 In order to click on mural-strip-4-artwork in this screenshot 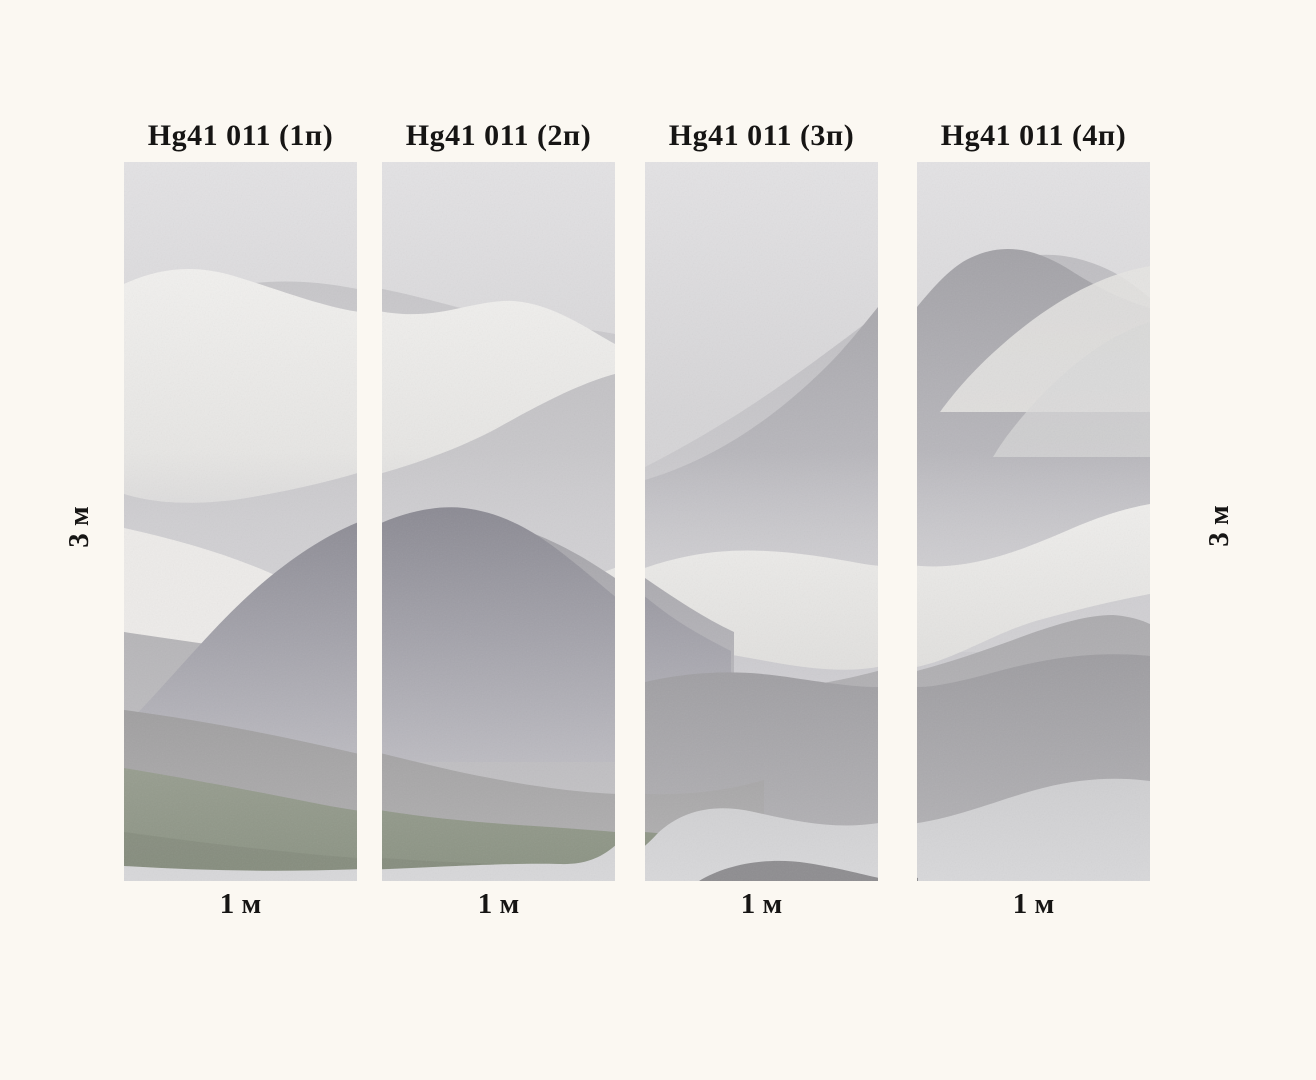, I will do `click(1033, 521)`.